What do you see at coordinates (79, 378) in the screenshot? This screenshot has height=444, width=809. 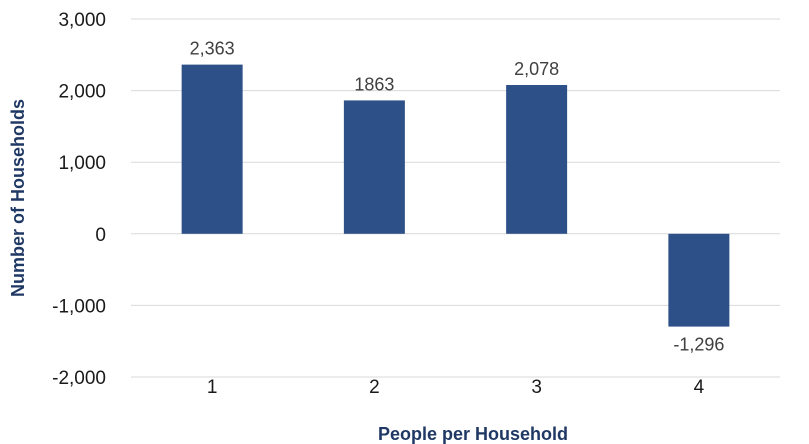 I see `y-tick-label: -2,000` at bounding box center [79, 378].